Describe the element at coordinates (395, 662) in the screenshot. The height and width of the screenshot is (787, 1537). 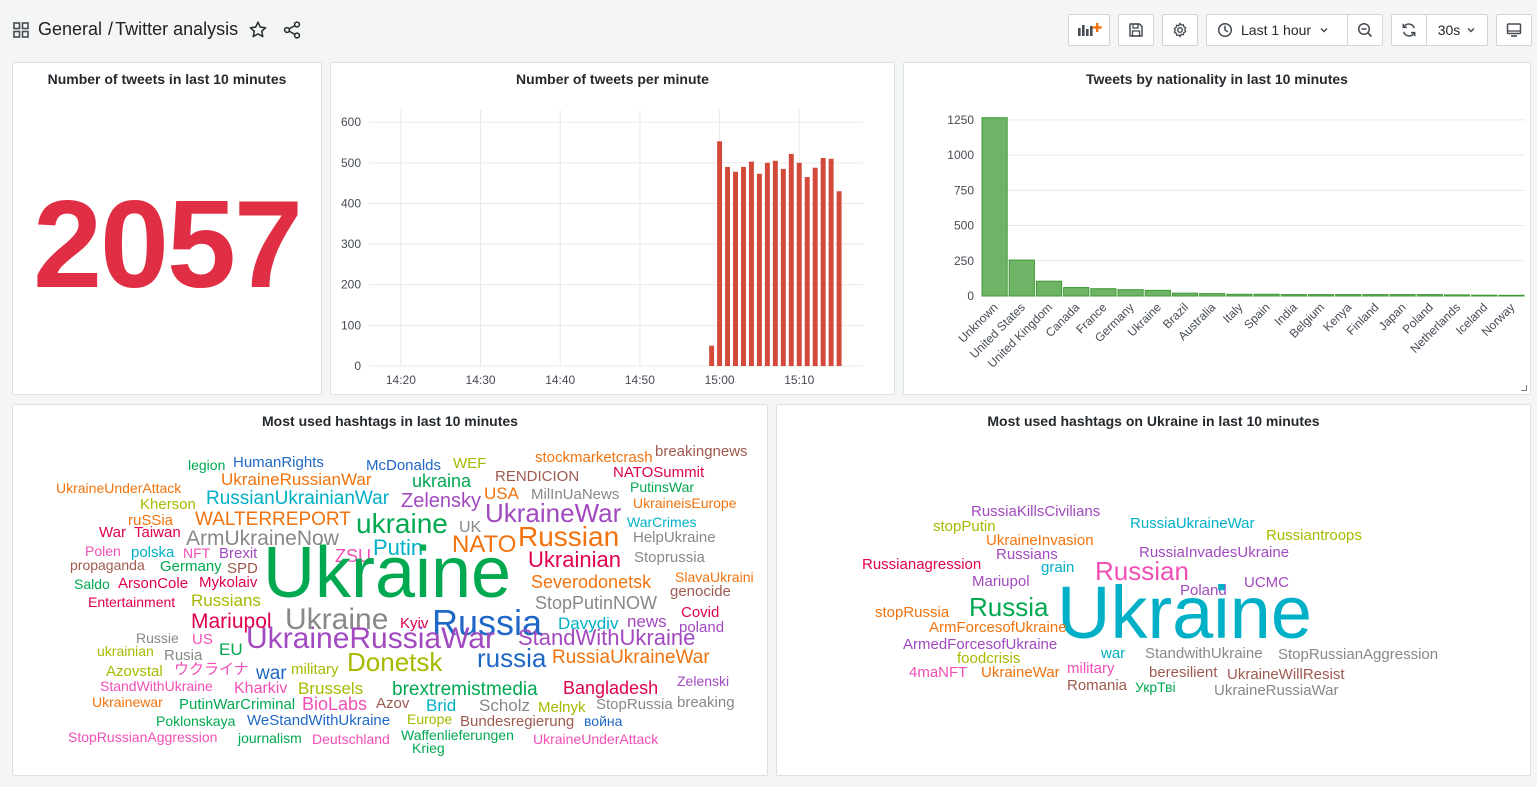
I see `hashtag-word: Donetsk` at that location.